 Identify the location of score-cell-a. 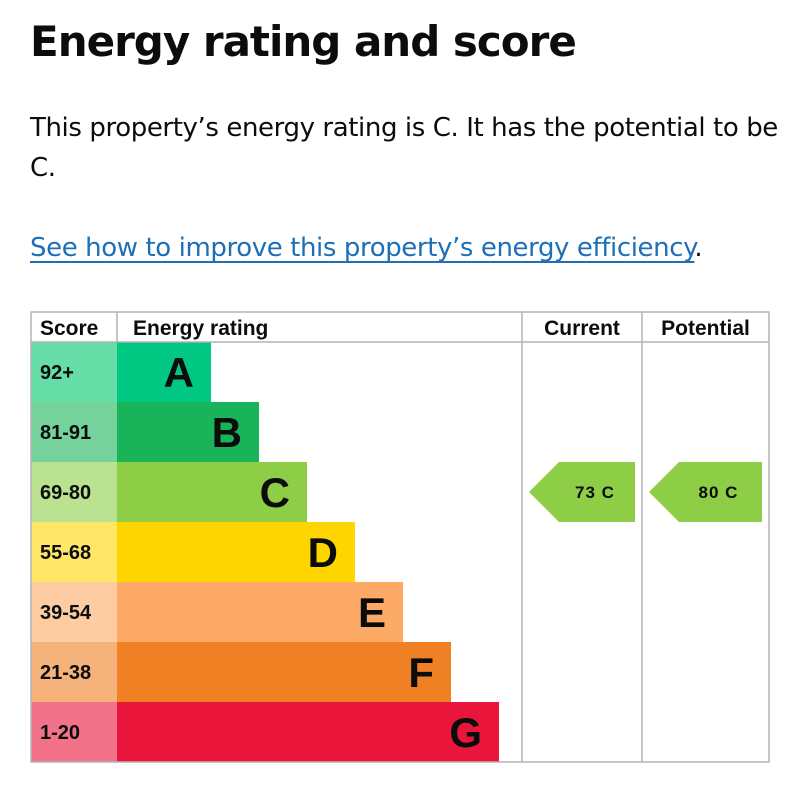
(74, 372).